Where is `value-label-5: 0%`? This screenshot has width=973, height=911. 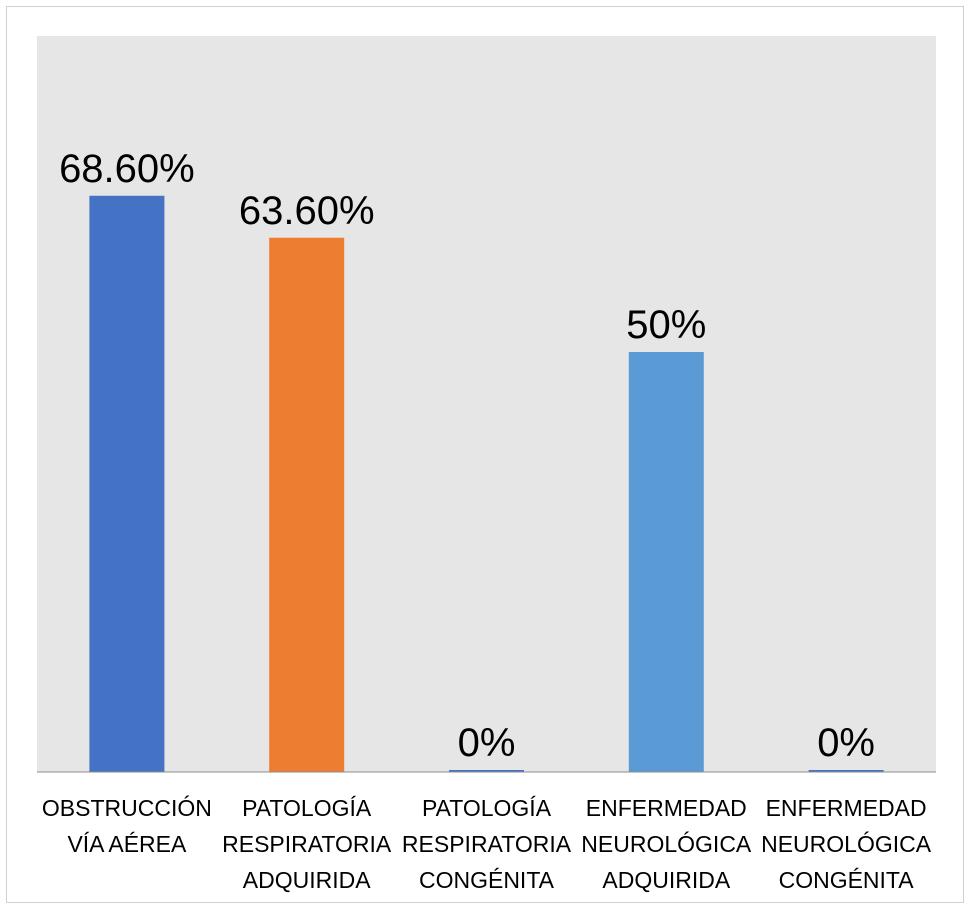 value-label-5: 0% is located at coordinates (846, 743).